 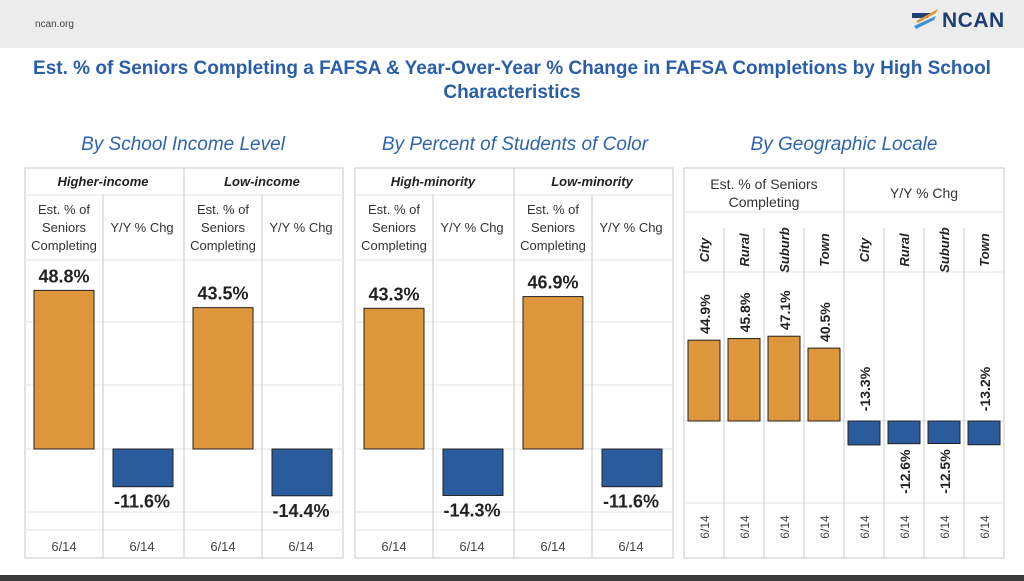 I want to click on data-label-chg-color: -14.3%, so click(x=471, y=510).